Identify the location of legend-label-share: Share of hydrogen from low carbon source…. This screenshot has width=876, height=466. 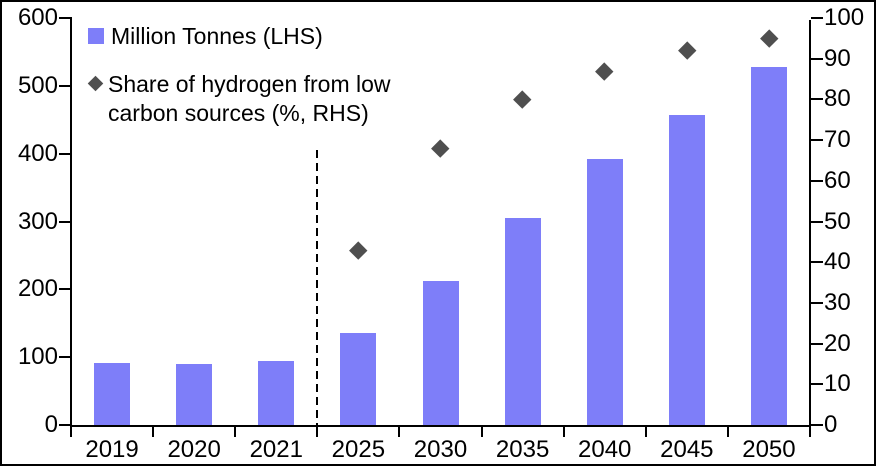
(249, 98).